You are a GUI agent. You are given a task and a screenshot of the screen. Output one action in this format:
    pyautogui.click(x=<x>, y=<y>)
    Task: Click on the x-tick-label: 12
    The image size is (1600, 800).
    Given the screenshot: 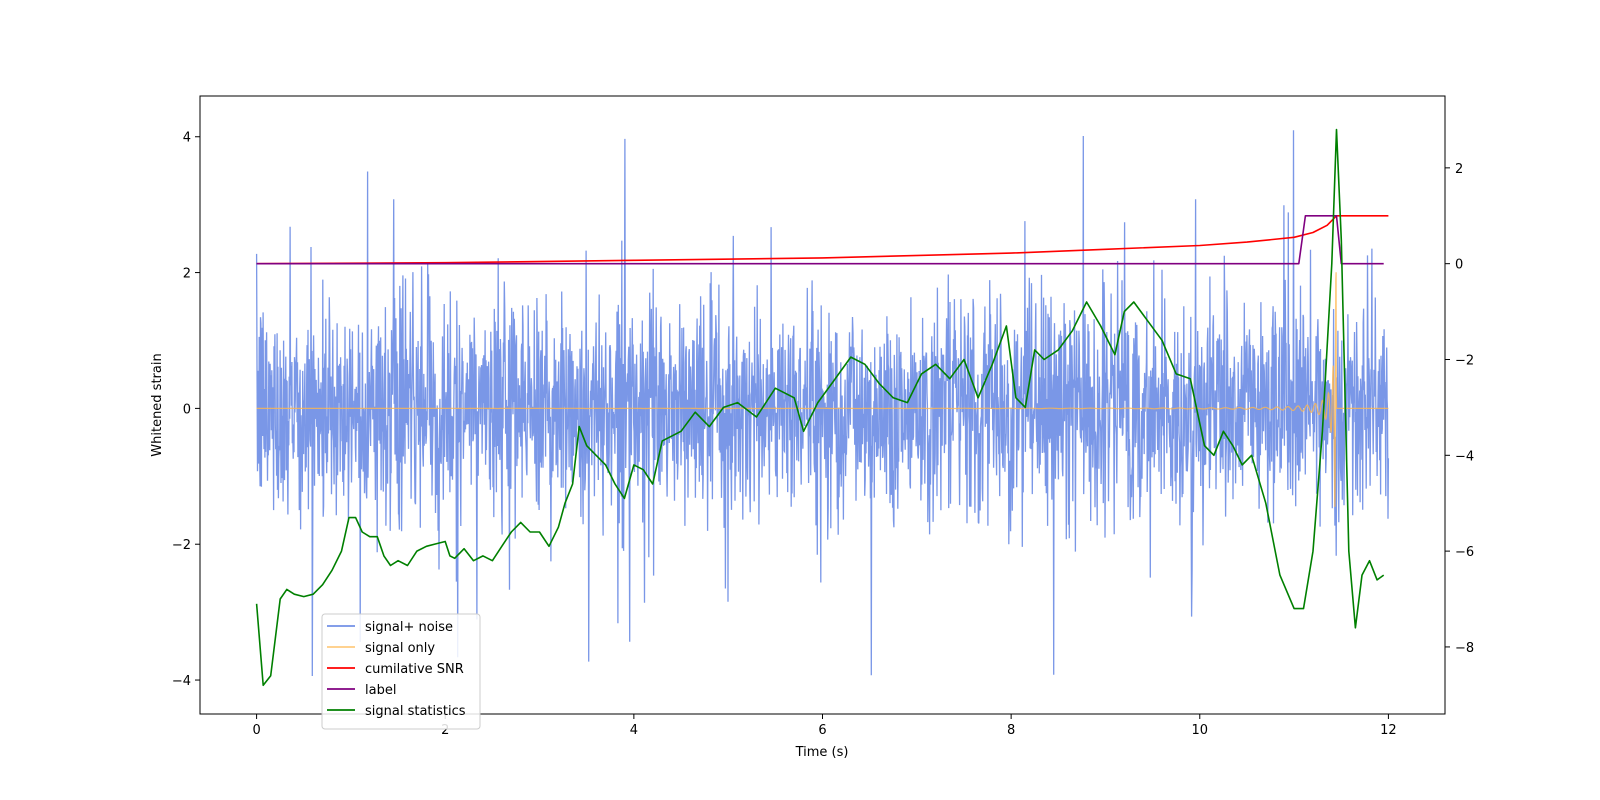 What is the action you would take?
    pyautogui.click(x=1388, y=730)
    